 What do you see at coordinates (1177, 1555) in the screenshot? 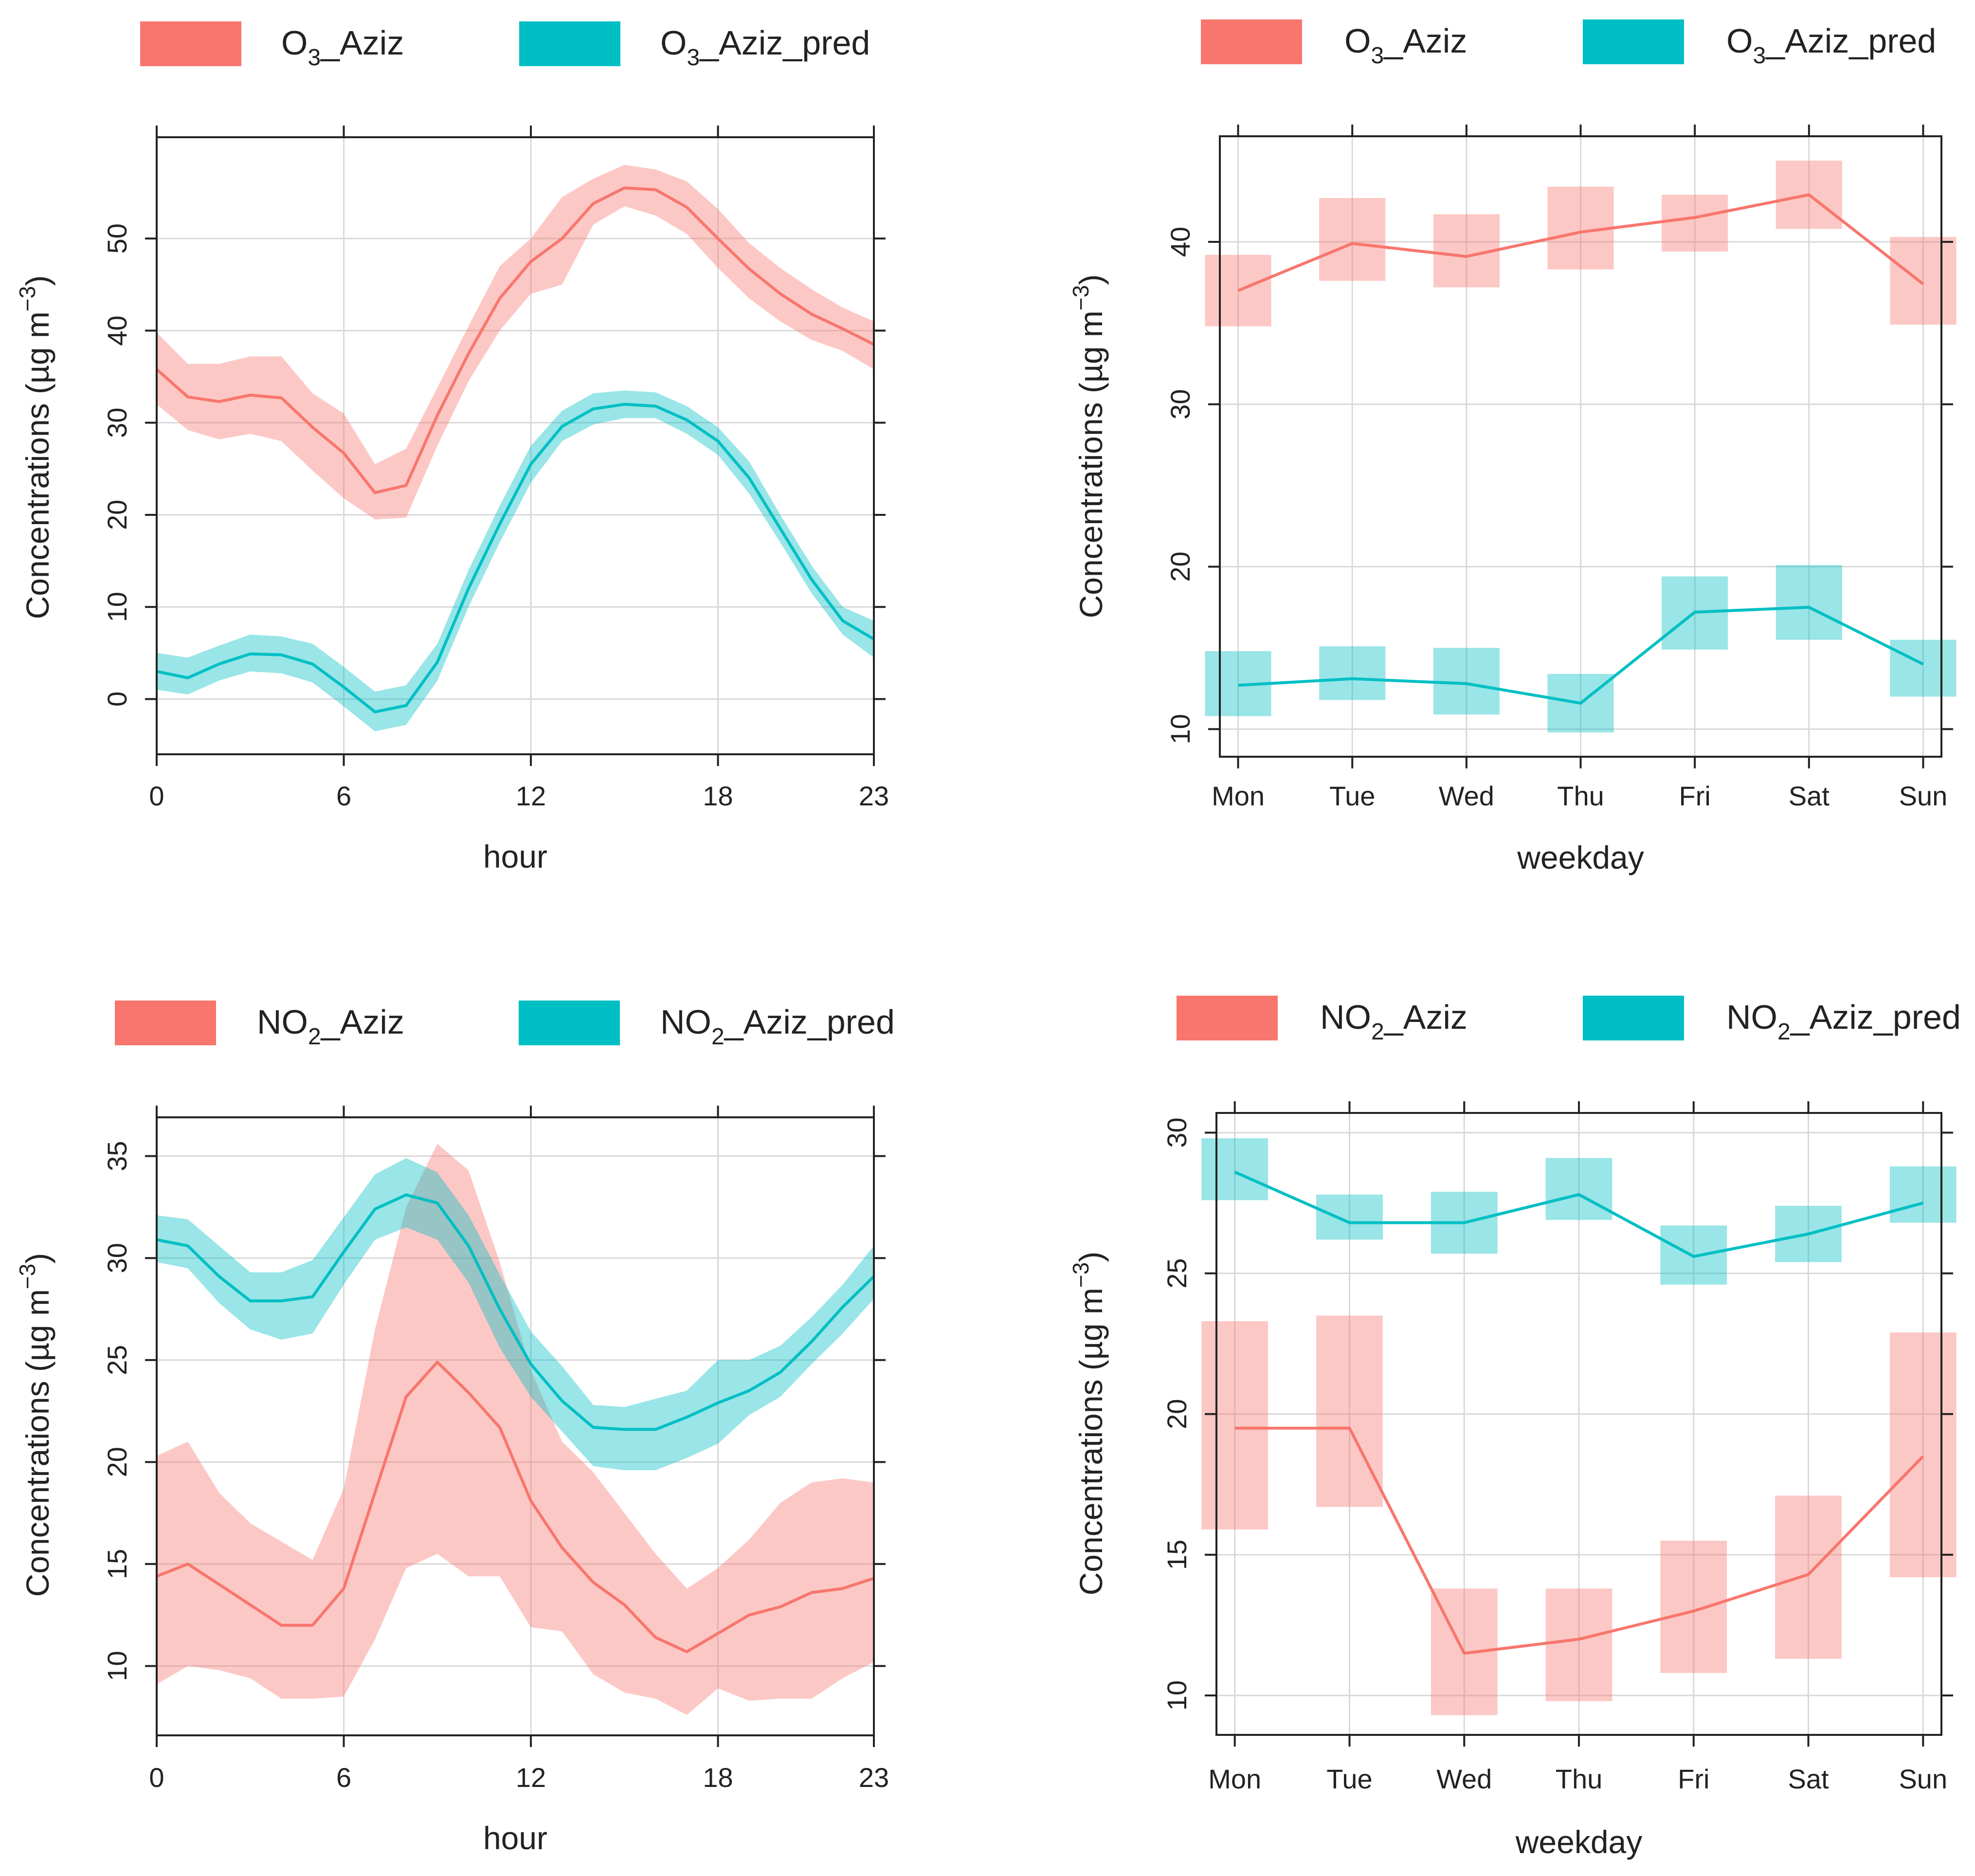
I see `y-tick-label: 15` at bounding box center [1177, 1555].